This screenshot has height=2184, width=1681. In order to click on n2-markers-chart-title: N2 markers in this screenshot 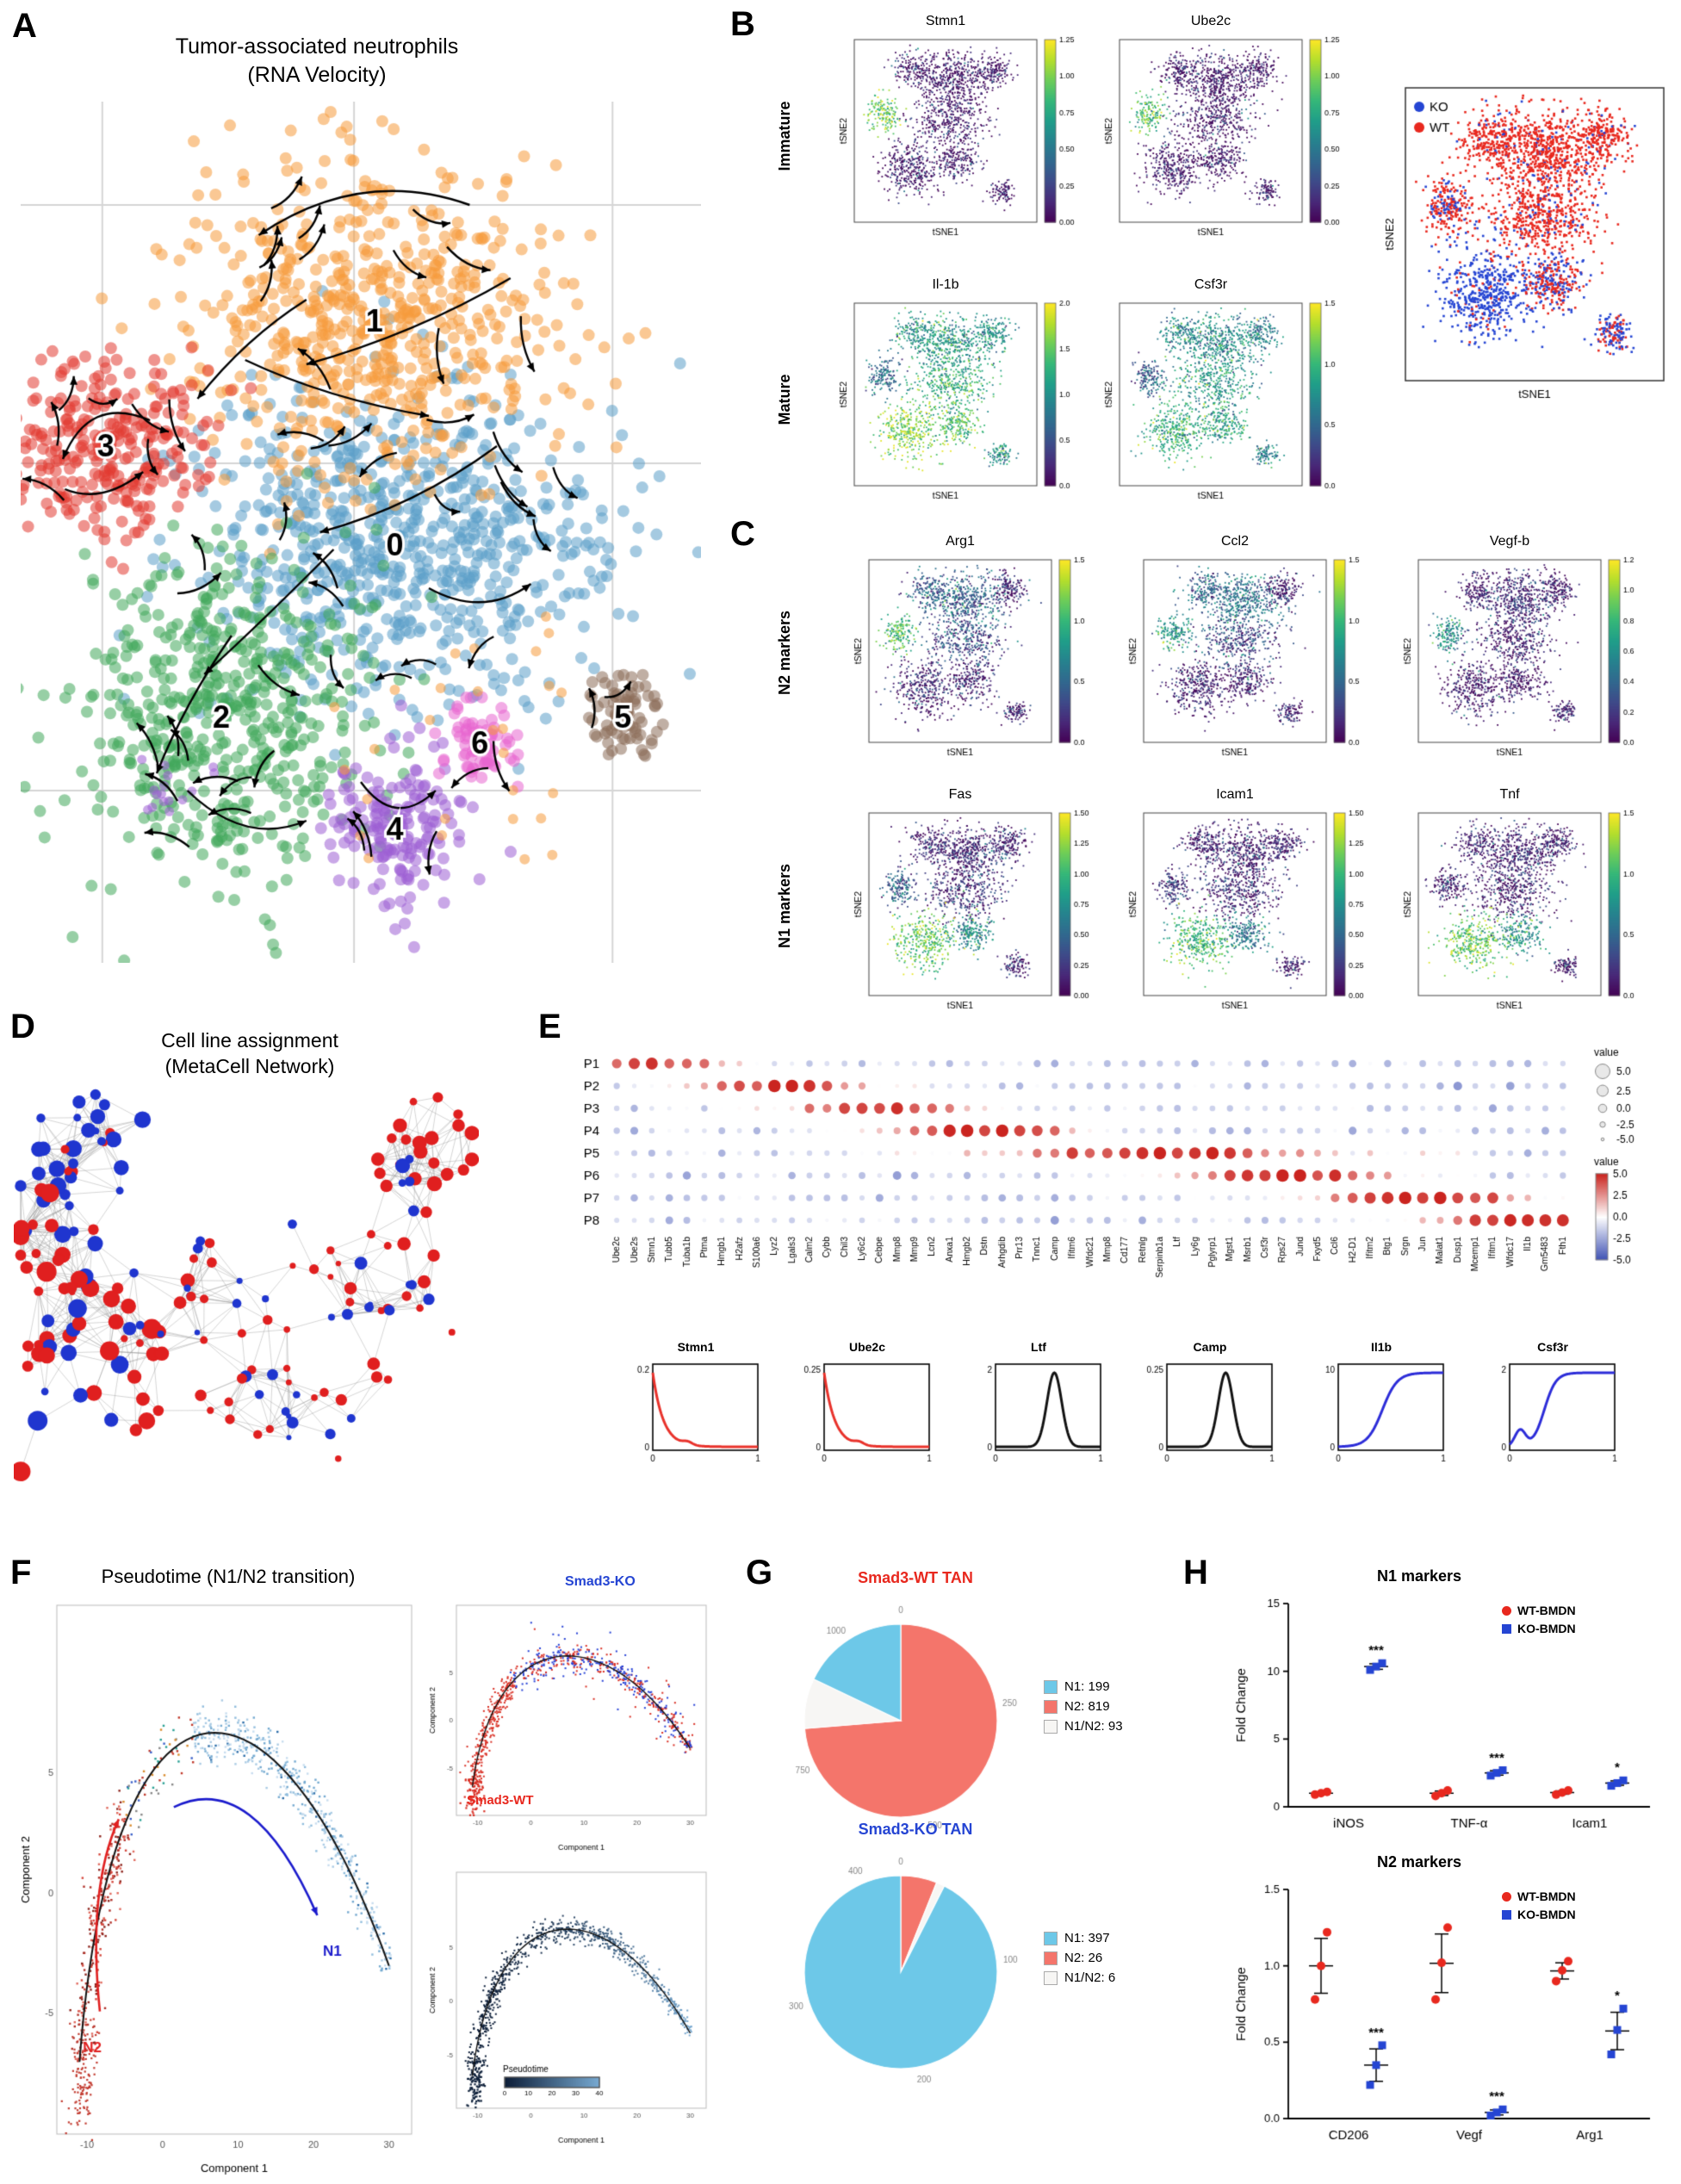, I will do `click(1419, 1862)`.